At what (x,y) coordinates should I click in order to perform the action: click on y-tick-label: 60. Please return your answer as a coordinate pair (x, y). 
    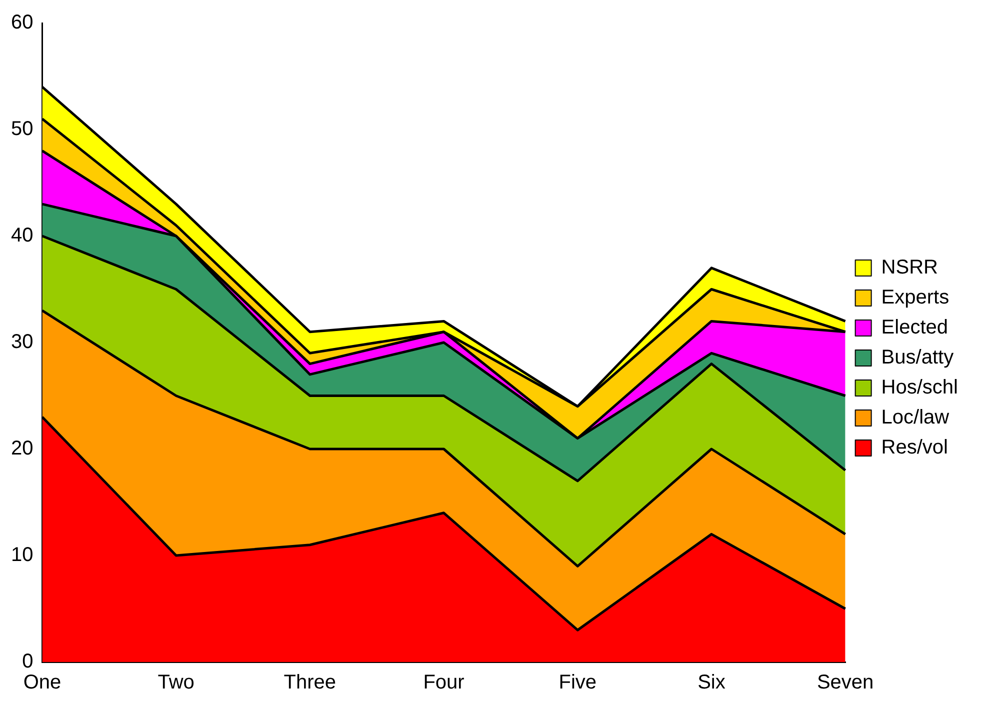
    Looking at the image, I should click on (22, 23).